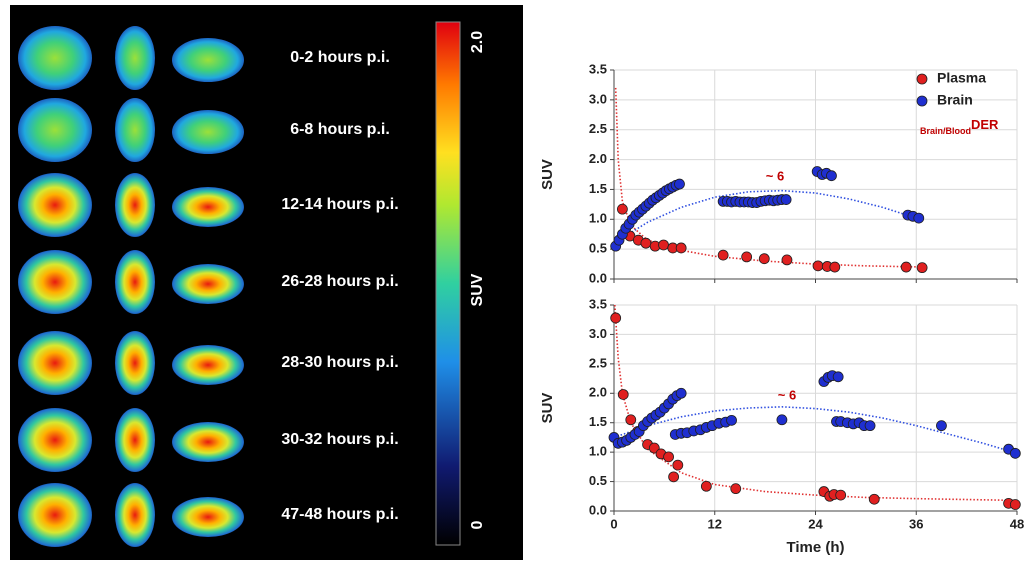 The height and width of the screenshot is (570, 1029). Describe the element at coordinates (448, 283) in the screenshot. I see `colorbar` at that location.